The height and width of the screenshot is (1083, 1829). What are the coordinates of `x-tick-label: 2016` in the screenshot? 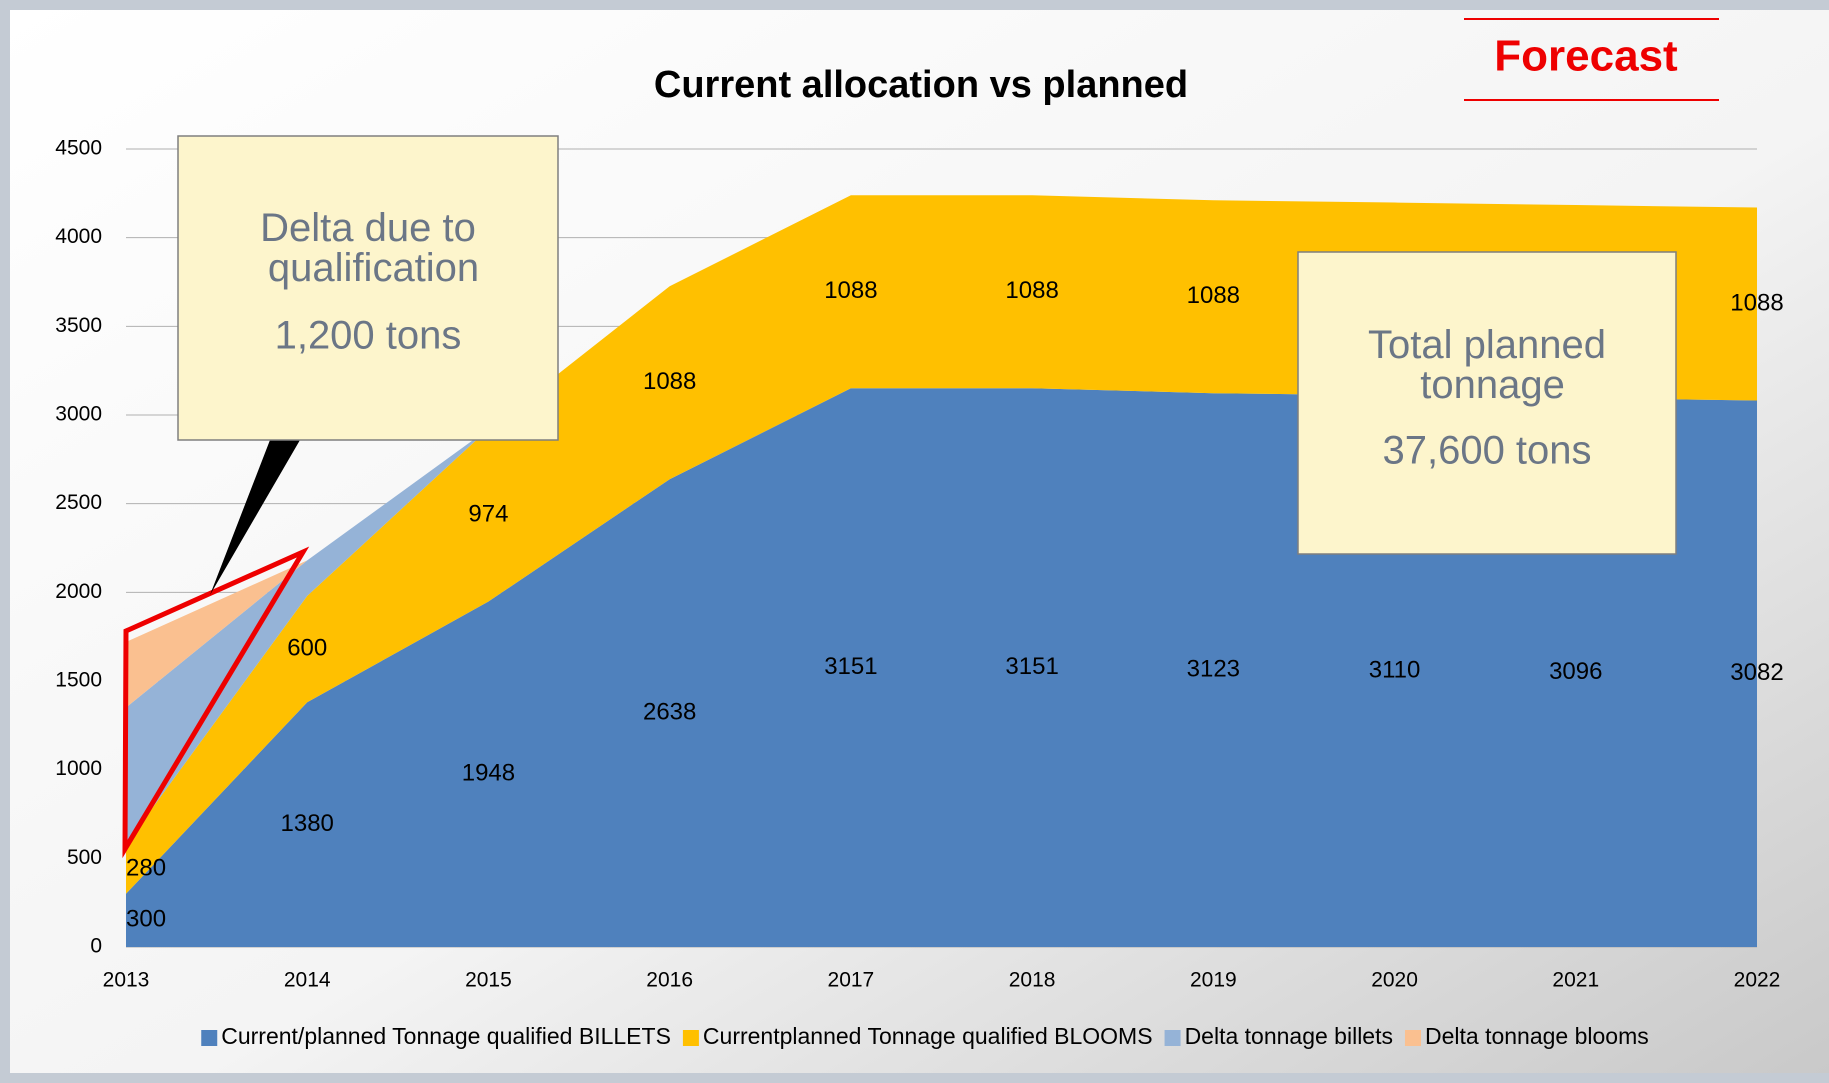 It's located at (669, 980).